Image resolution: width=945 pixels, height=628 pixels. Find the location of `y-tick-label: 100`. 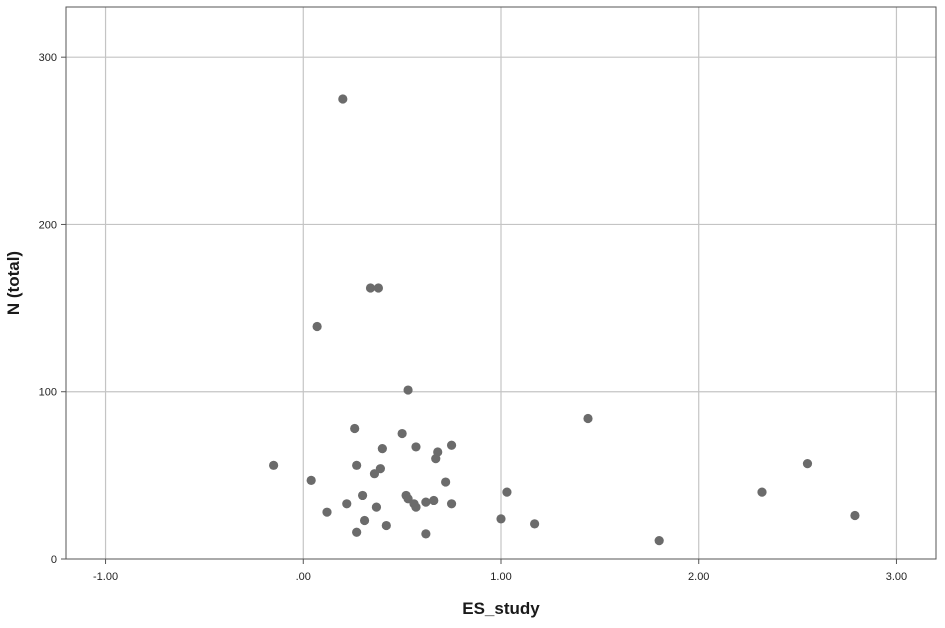

y-tick-label: 100 is located at coordinates (48, 393).